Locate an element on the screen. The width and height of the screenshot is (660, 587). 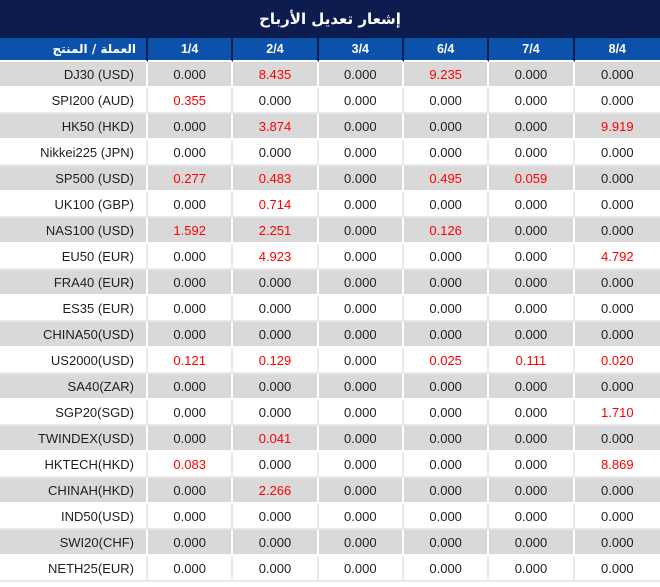
product-label: IND50(USD) is located at coordinates (74, 517).